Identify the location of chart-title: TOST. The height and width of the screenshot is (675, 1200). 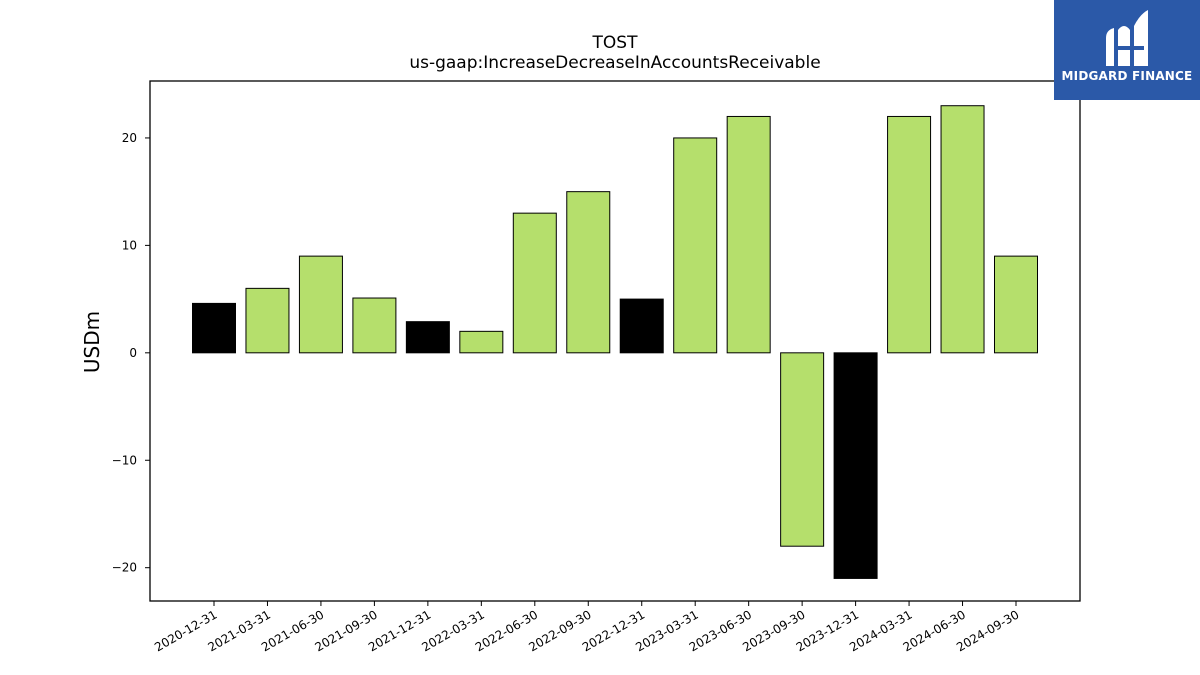
(615, 43).